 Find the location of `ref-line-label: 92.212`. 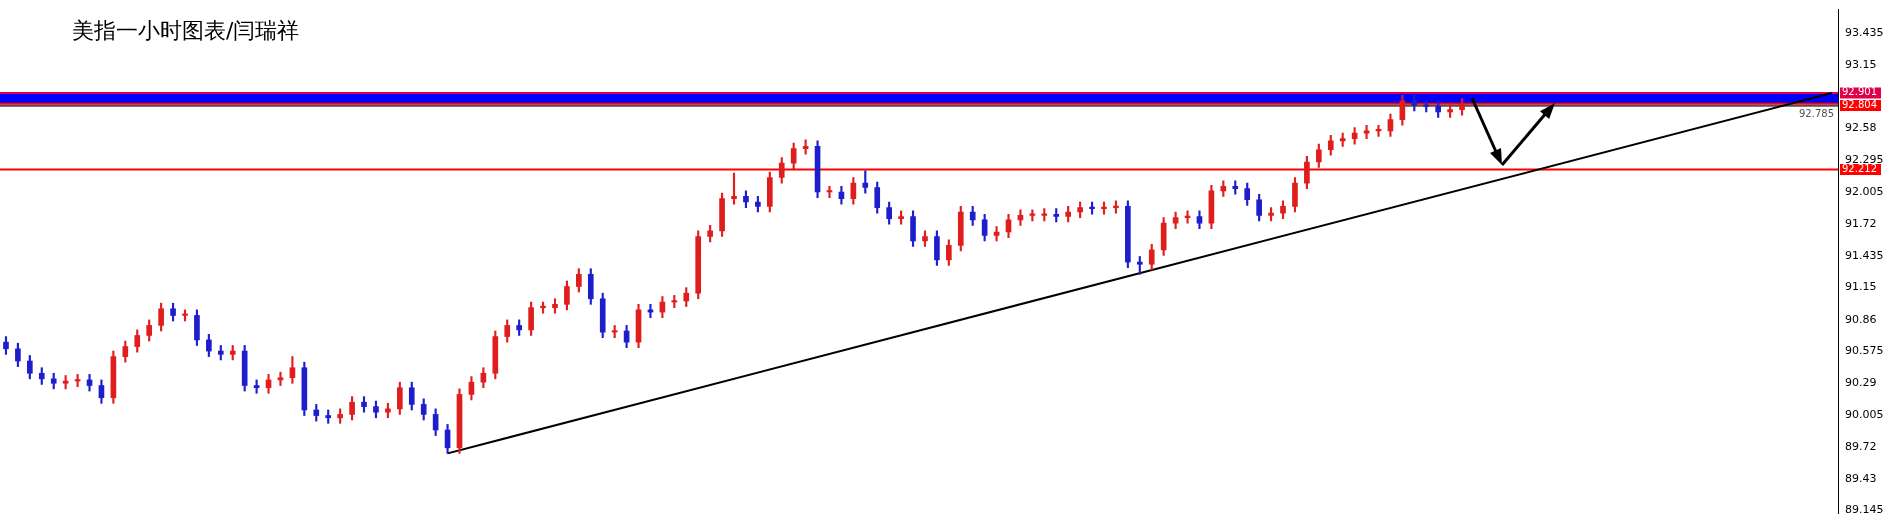

ref-line-label: 92.212 is located at coordinates (1859, 169).